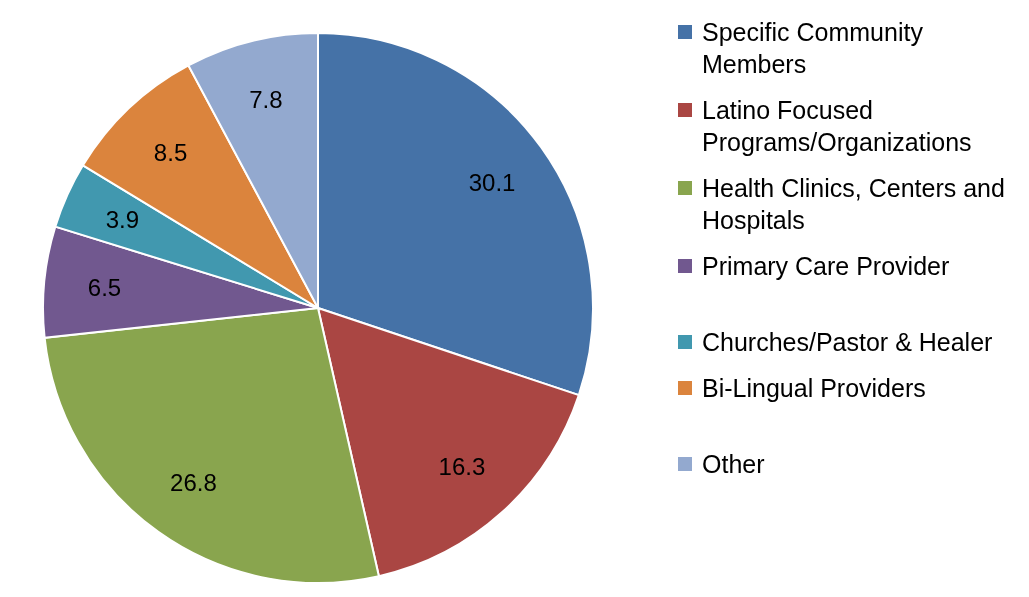  Describe the element at coordinates (847, 342) in the screenshot. I see `legend-label: Churches/Pastor & Healer` at that location.